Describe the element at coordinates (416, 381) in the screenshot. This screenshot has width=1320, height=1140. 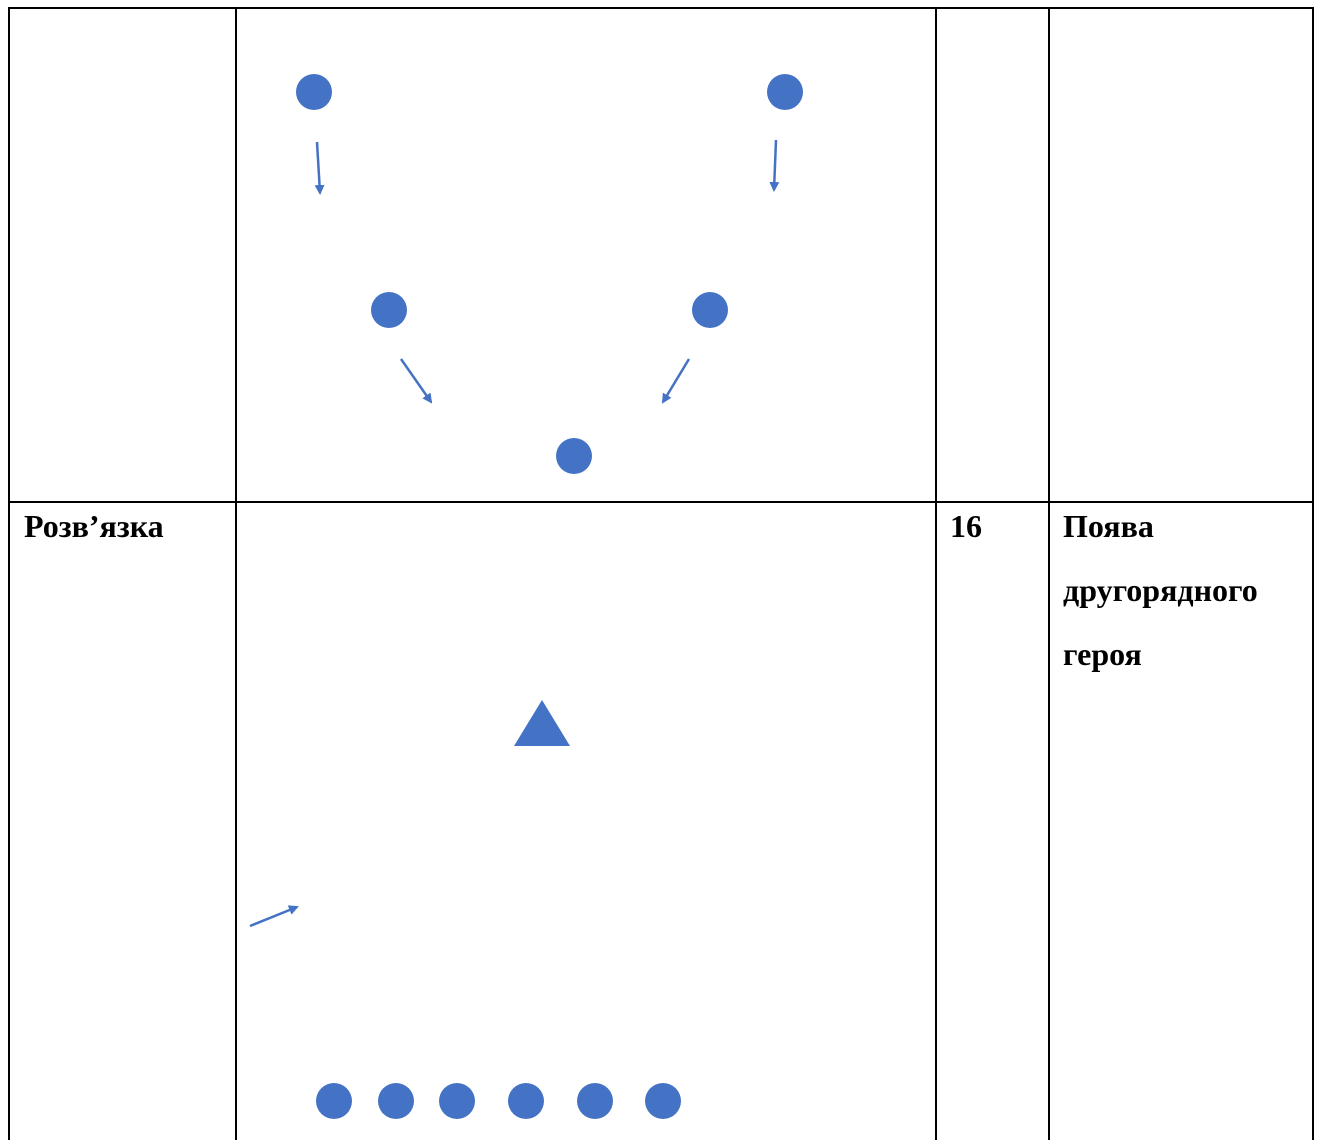
I see `arrow-down-right-icon` at that location.